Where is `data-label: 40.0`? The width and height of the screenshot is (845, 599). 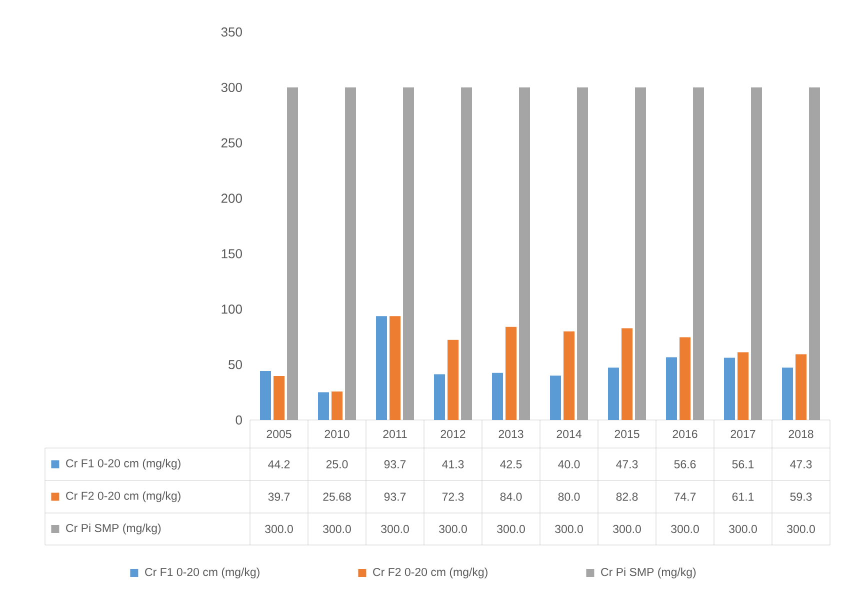
data-label: 40.0 is located at coordinates (569, 464).